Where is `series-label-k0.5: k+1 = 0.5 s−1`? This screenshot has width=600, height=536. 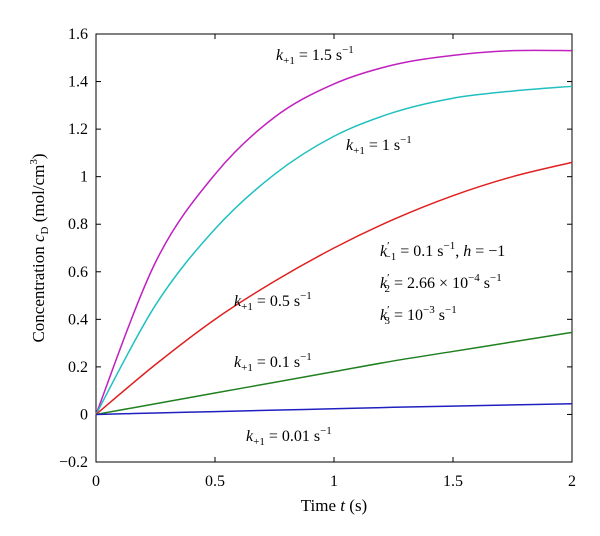
series-label-k0.5: k+1 = 0.5 s−1 is located at coordinates (273, 301).